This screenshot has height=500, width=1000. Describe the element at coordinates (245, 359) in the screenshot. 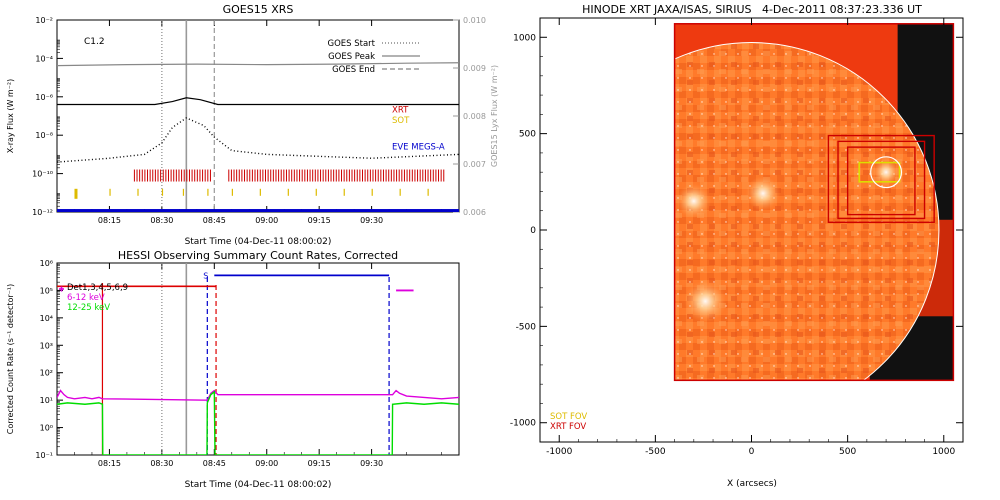

I see `hessi-event-lines` at that location.